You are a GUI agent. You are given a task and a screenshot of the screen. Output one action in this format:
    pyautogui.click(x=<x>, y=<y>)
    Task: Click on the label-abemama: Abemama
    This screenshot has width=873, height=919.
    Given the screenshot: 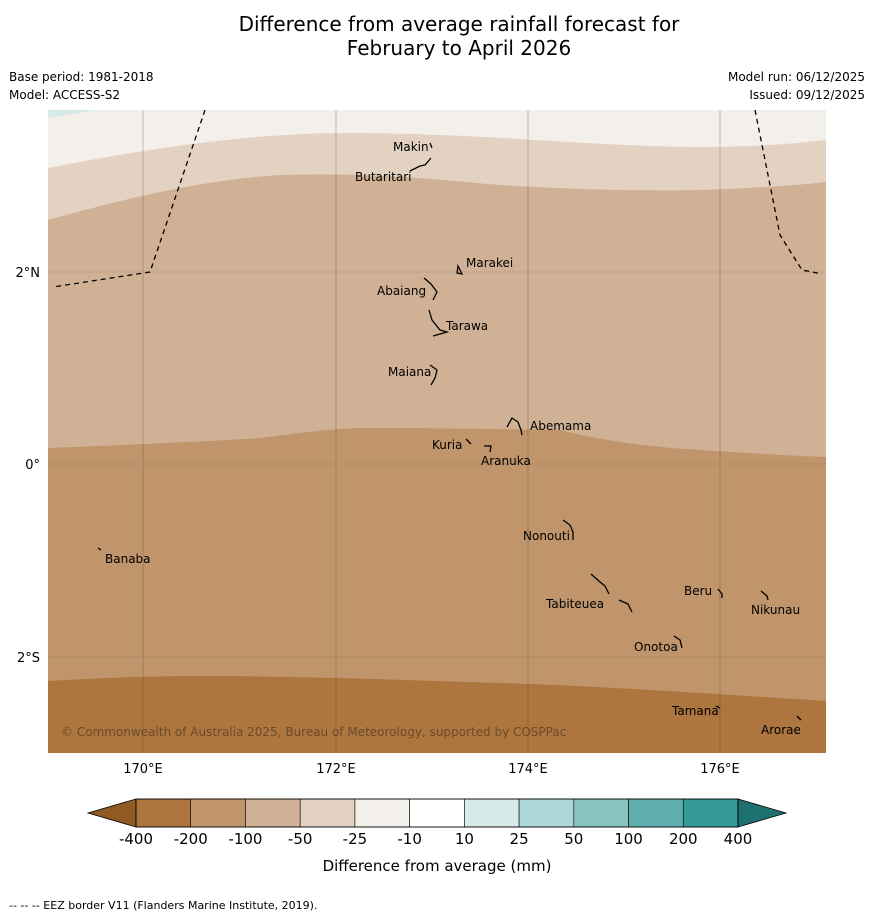 What is the action you would take?
    pyautogui.click(x=560, y=426)
    